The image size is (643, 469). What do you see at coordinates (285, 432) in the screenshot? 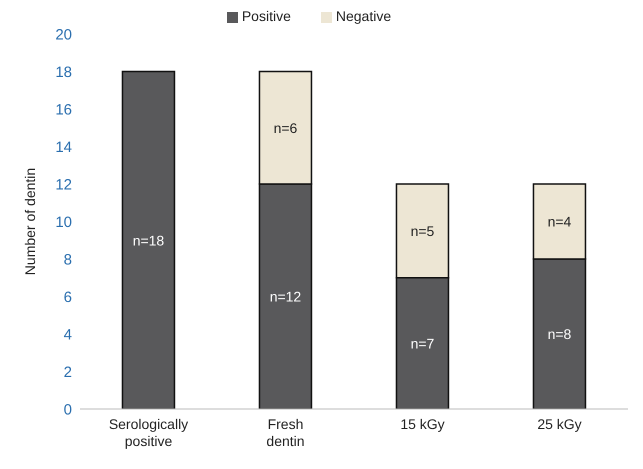
I see `x-tick-label: Fresh dentin` at bounding box center [285, 432].